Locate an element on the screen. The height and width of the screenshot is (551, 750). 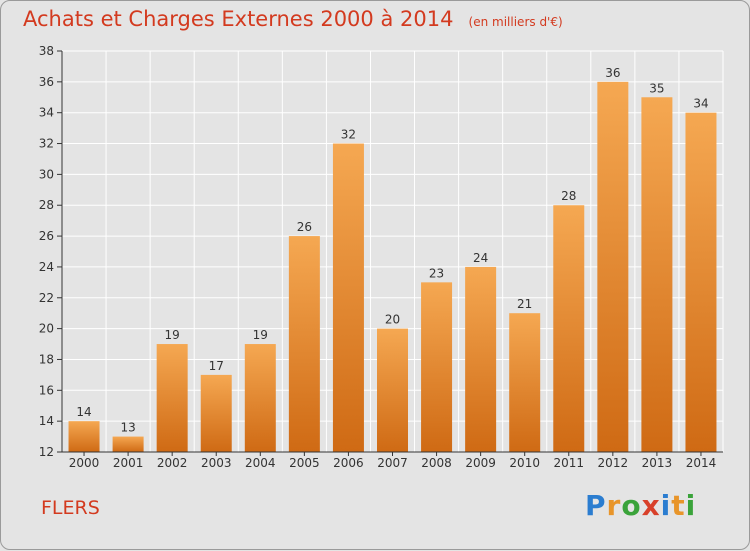
logo-letter: t is located at coordinates (678, 505).